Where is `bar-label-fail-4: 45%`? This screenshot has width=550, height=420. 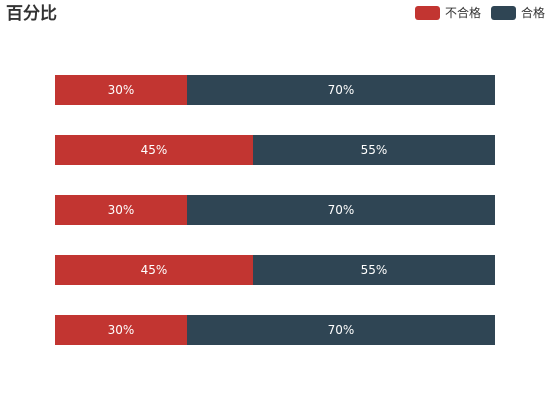 bar-label-fail-4: 45% is located at coordinates (154, 270).